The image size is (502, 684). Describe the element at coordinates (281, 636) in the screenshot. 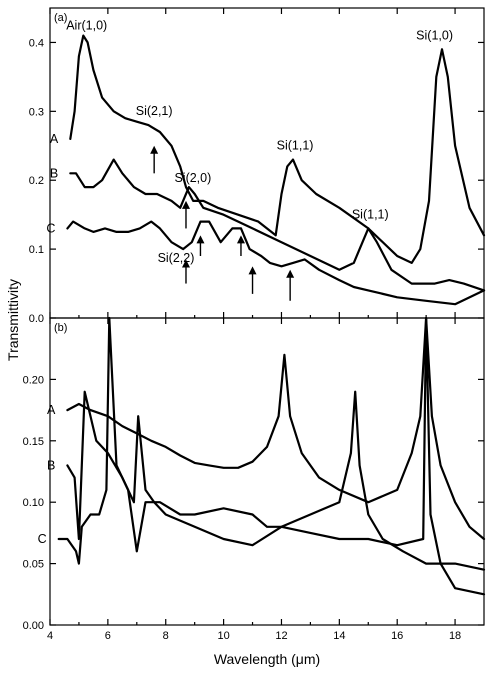

I see `x-tick-label: 12` at that location.